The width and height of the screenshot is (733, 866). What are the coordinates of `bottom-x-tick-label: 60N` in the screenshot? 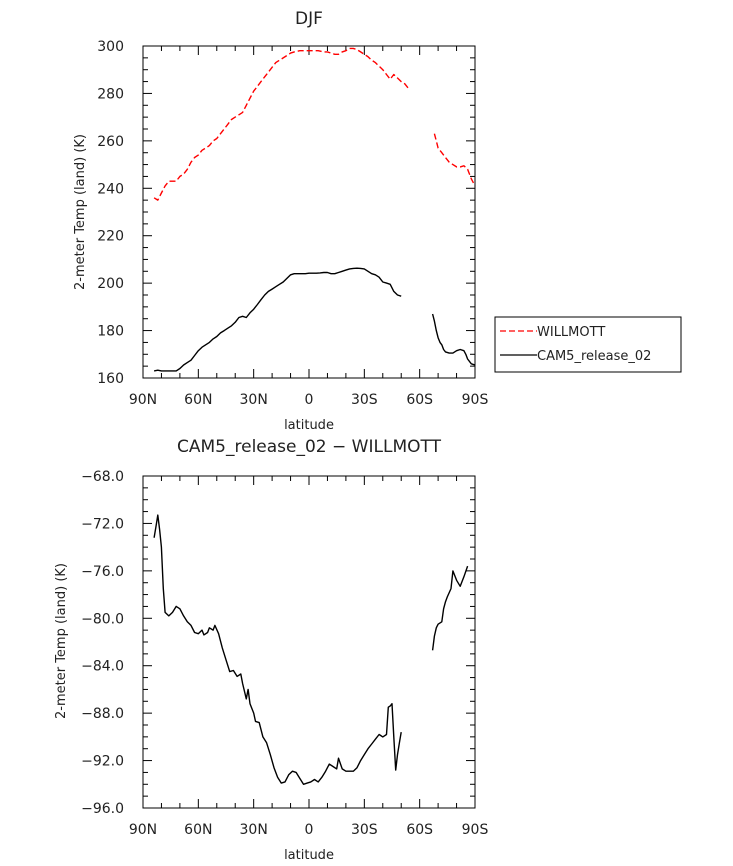 It's located at (198, 830).